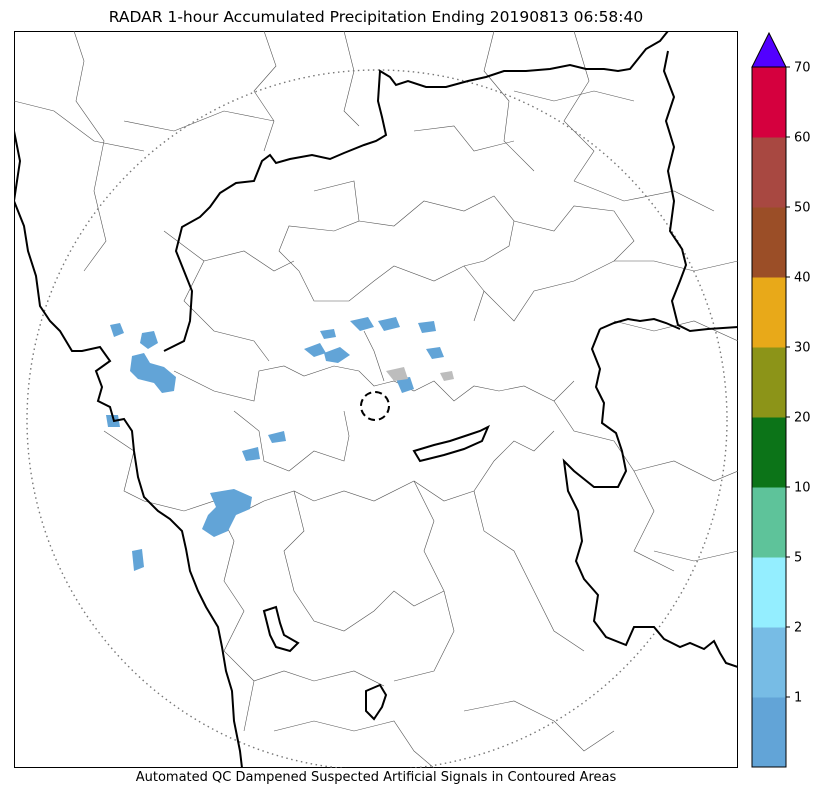 The width and height of the screenshot is (825, 797). What do you see at coordinates (275, 444) in the screenshot?
I see `precipitation-areas` at bounding box center [275, 444].